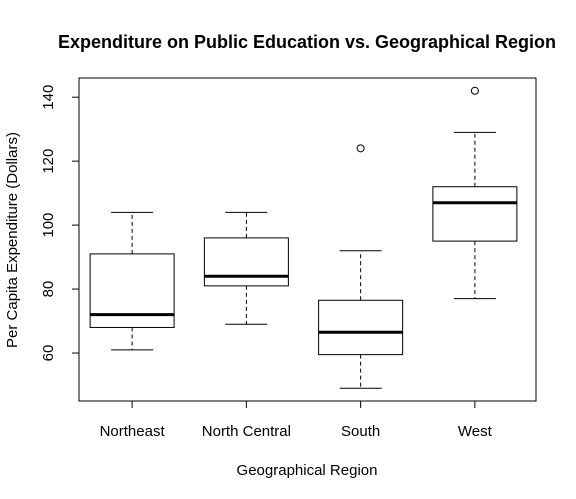 Image resolution: width=576 pixels, height=499 pixels. Describe the element at coordinates (133, 431) in the screenshot. I see `x-tick-label: Northeast` at that location.